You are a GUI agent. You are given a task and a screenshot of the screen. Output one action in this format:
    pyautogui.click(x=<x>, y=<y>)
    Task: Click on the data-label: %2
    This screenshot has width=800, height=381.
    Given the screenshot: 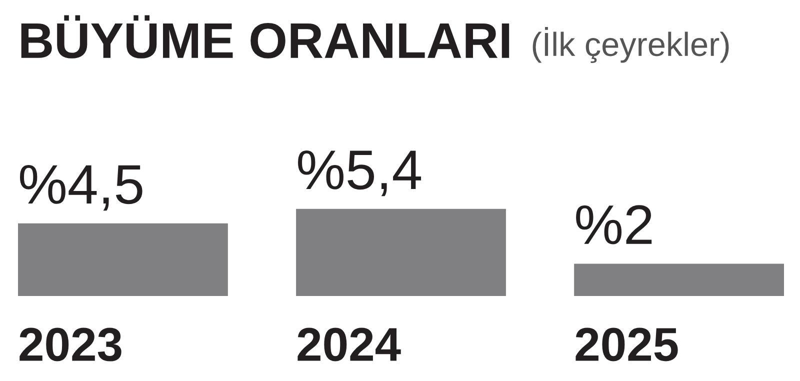 What is the action you would take?
    pyautogui.click(x=614, y=224)
    